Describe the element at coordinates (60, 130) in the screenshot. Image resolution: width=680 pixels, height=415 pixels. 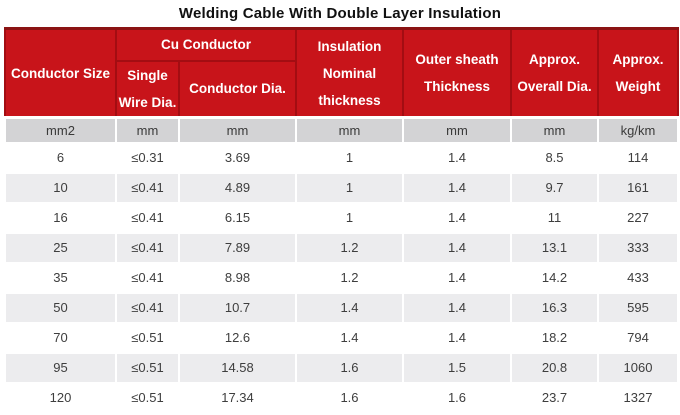
I see `unit-cell: mm2` at that location.